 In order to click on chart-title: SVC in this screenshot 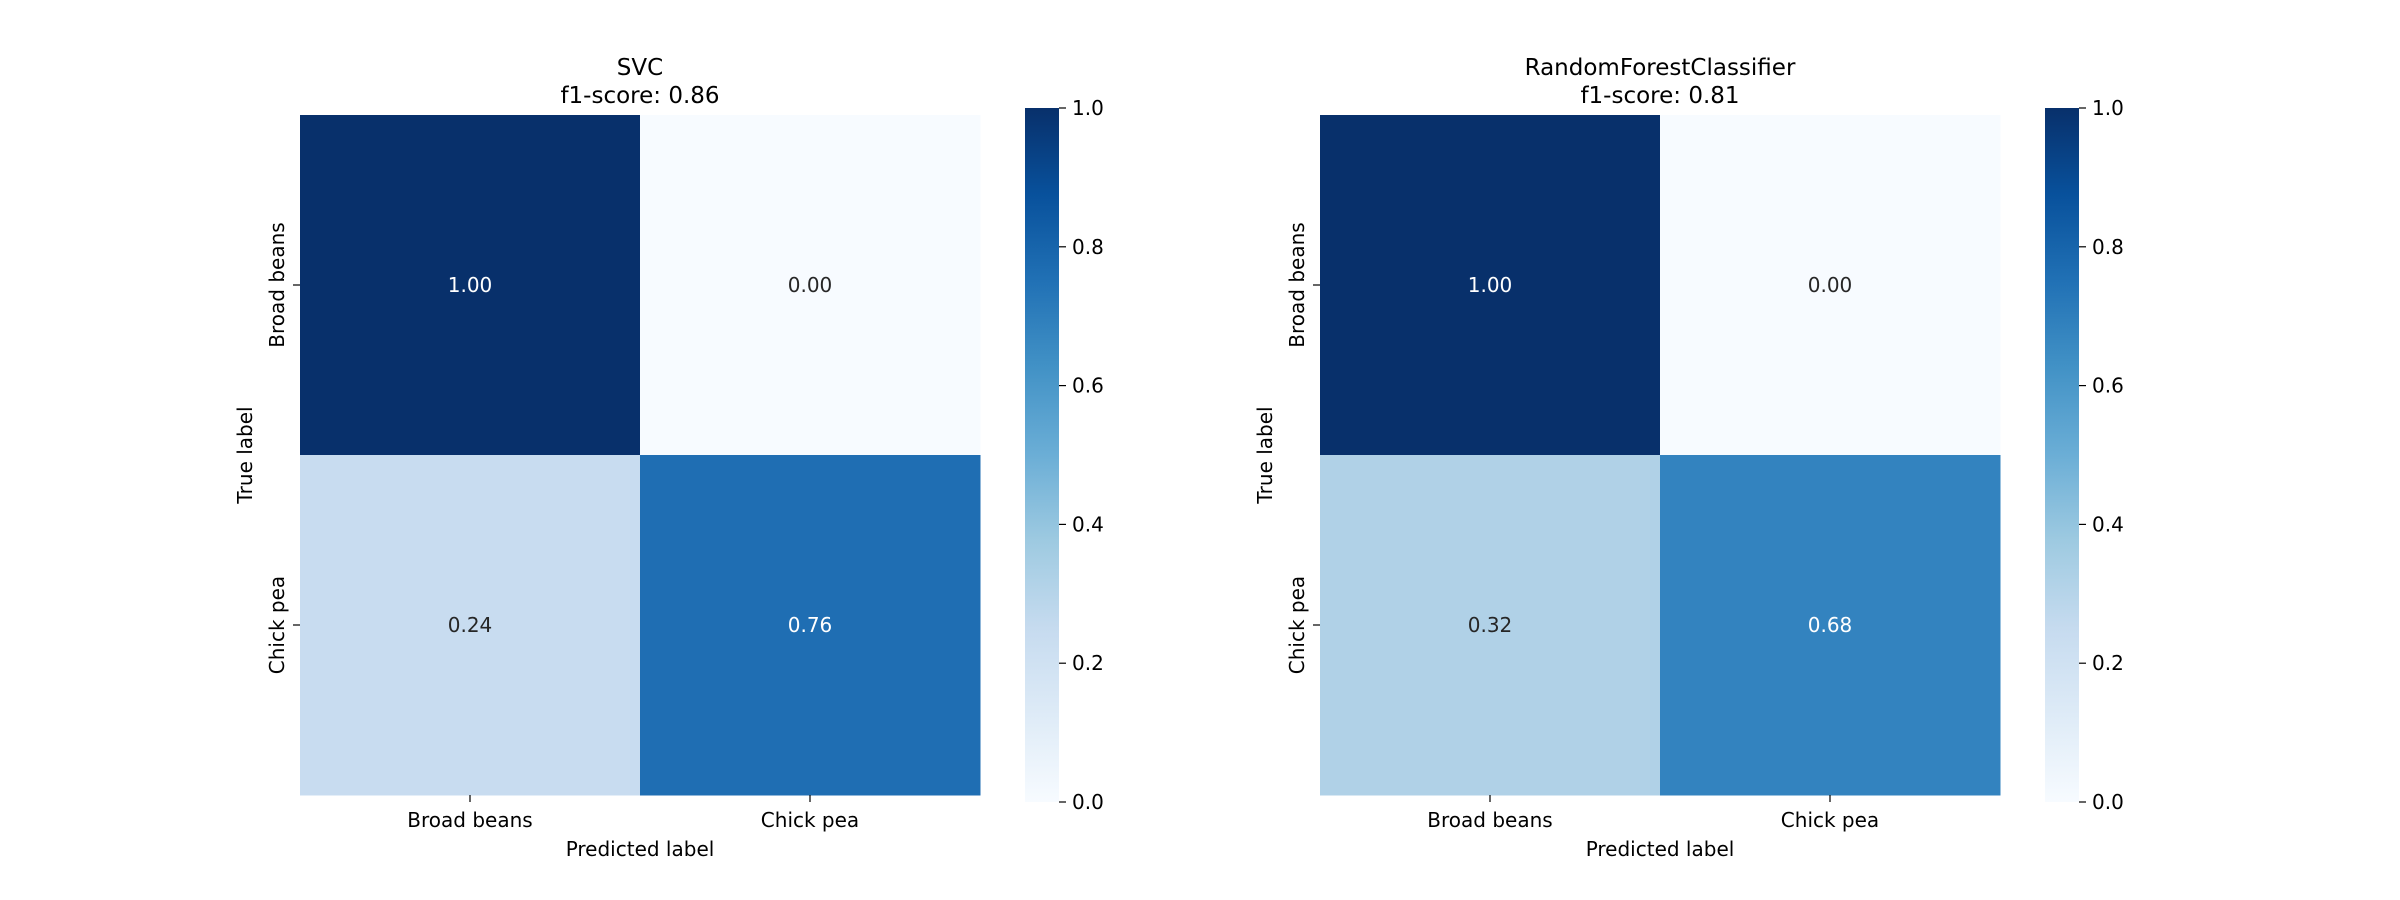, I will do `click(640, 68)`.